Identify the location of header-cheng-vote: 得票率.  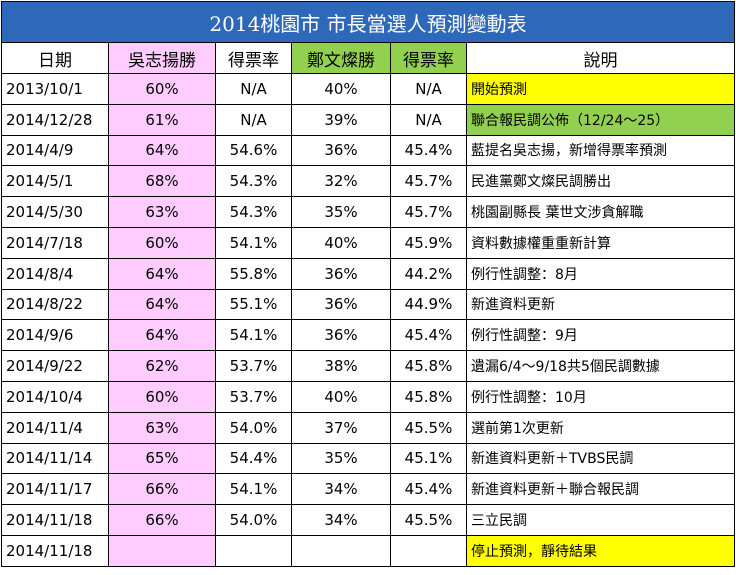
(428, 58).